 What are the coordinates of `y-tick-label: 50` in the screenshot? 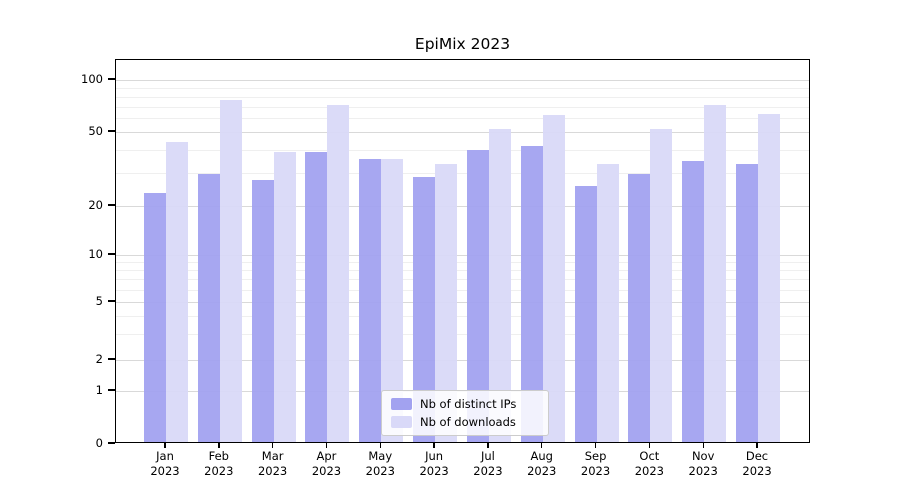 It's located at (95, 131).